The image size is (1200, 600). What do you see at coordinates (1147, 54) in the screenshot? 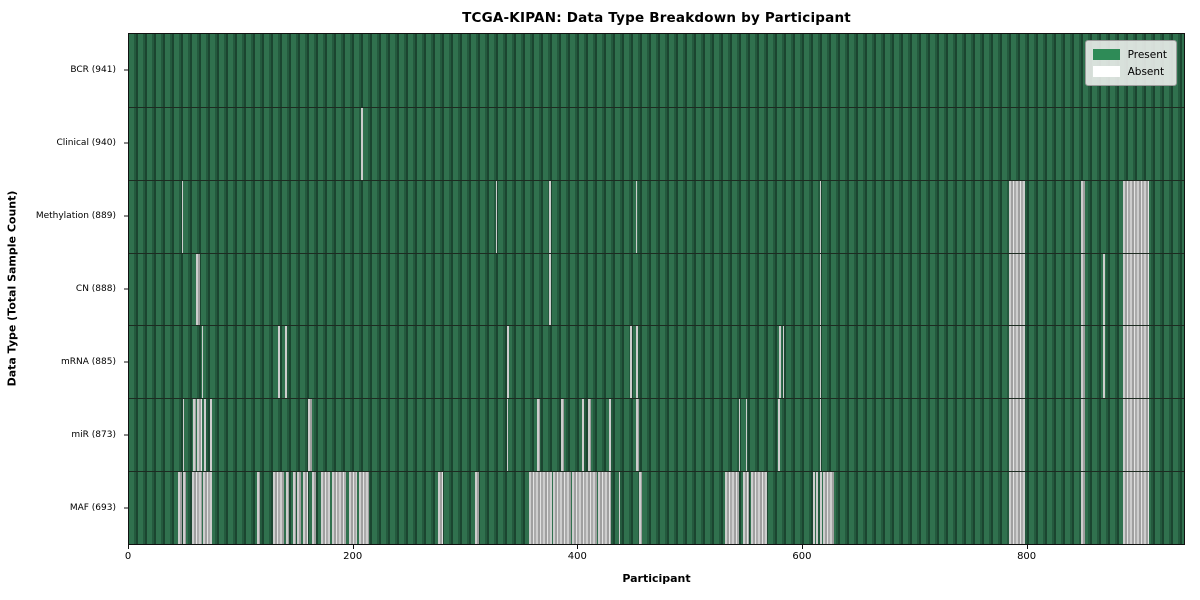
I see `legend-label-present: Present` at bounding box center [1147, 54].